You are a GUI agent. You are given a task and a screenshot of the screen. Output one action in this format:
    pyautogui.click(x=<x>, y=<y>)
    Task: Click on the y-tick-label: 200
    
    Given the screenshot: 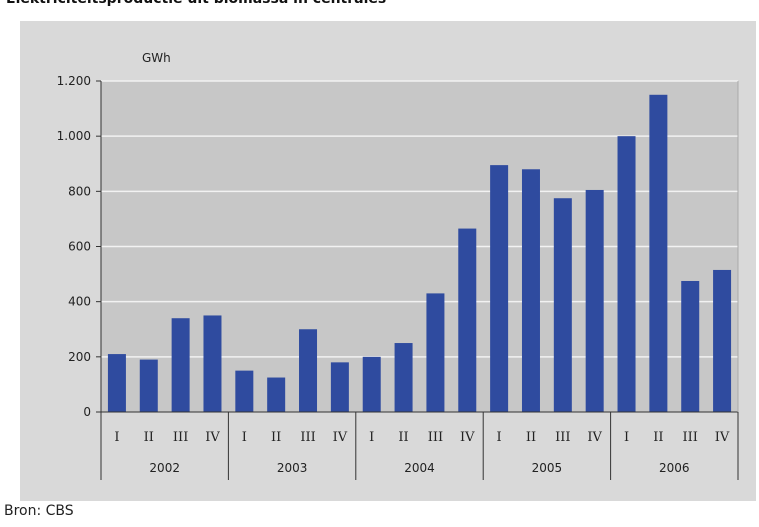 What is the action you would take?
    pyautogui.click(x=79, y=357)
    